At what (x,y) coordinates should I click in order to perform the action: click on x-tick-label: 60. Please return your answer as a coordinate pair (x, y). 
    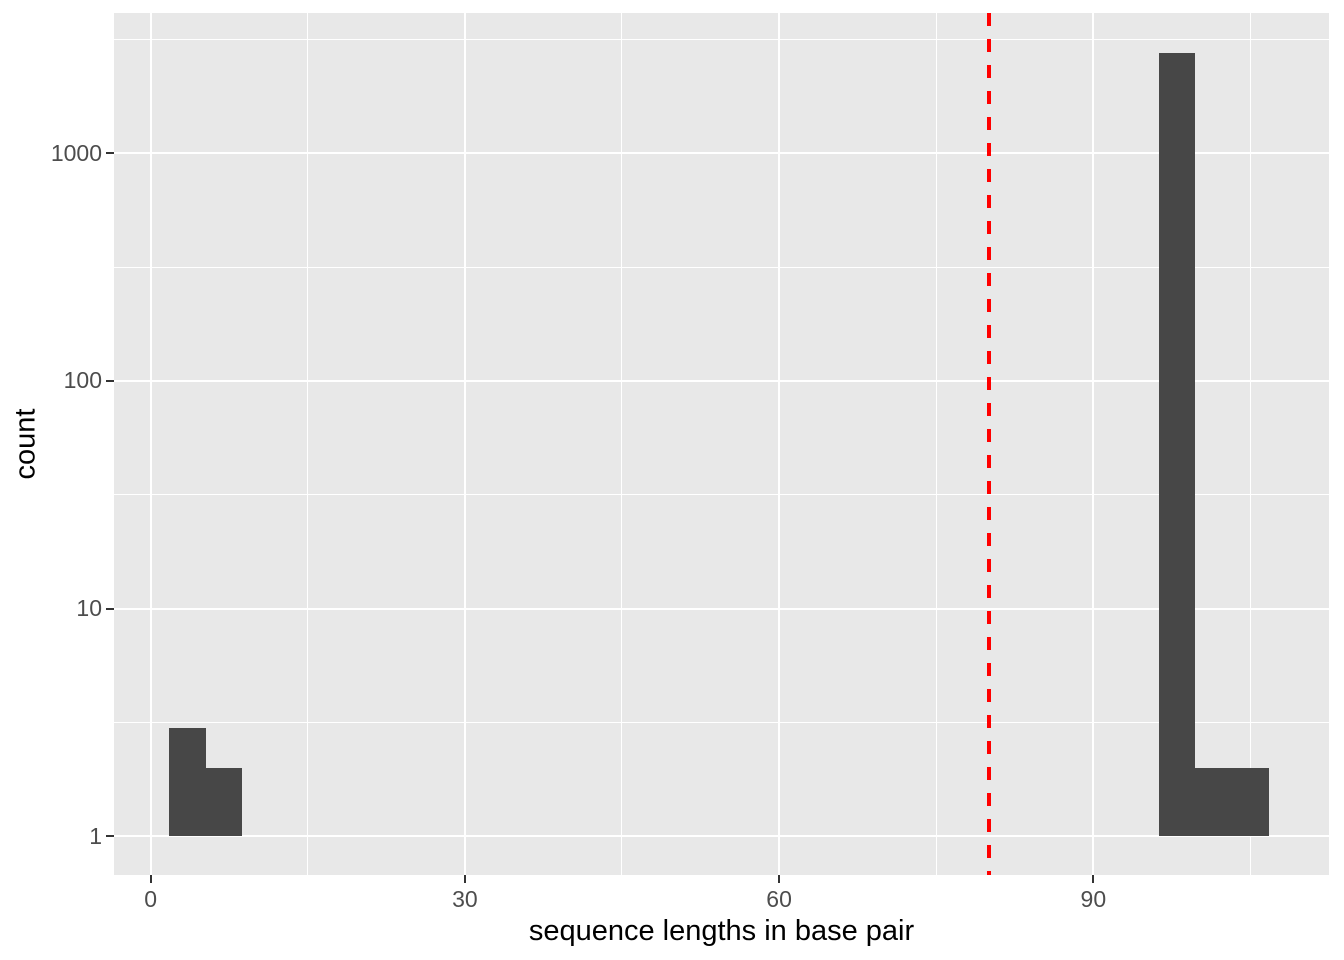
    Looking at the image, I should click on (779, 899).